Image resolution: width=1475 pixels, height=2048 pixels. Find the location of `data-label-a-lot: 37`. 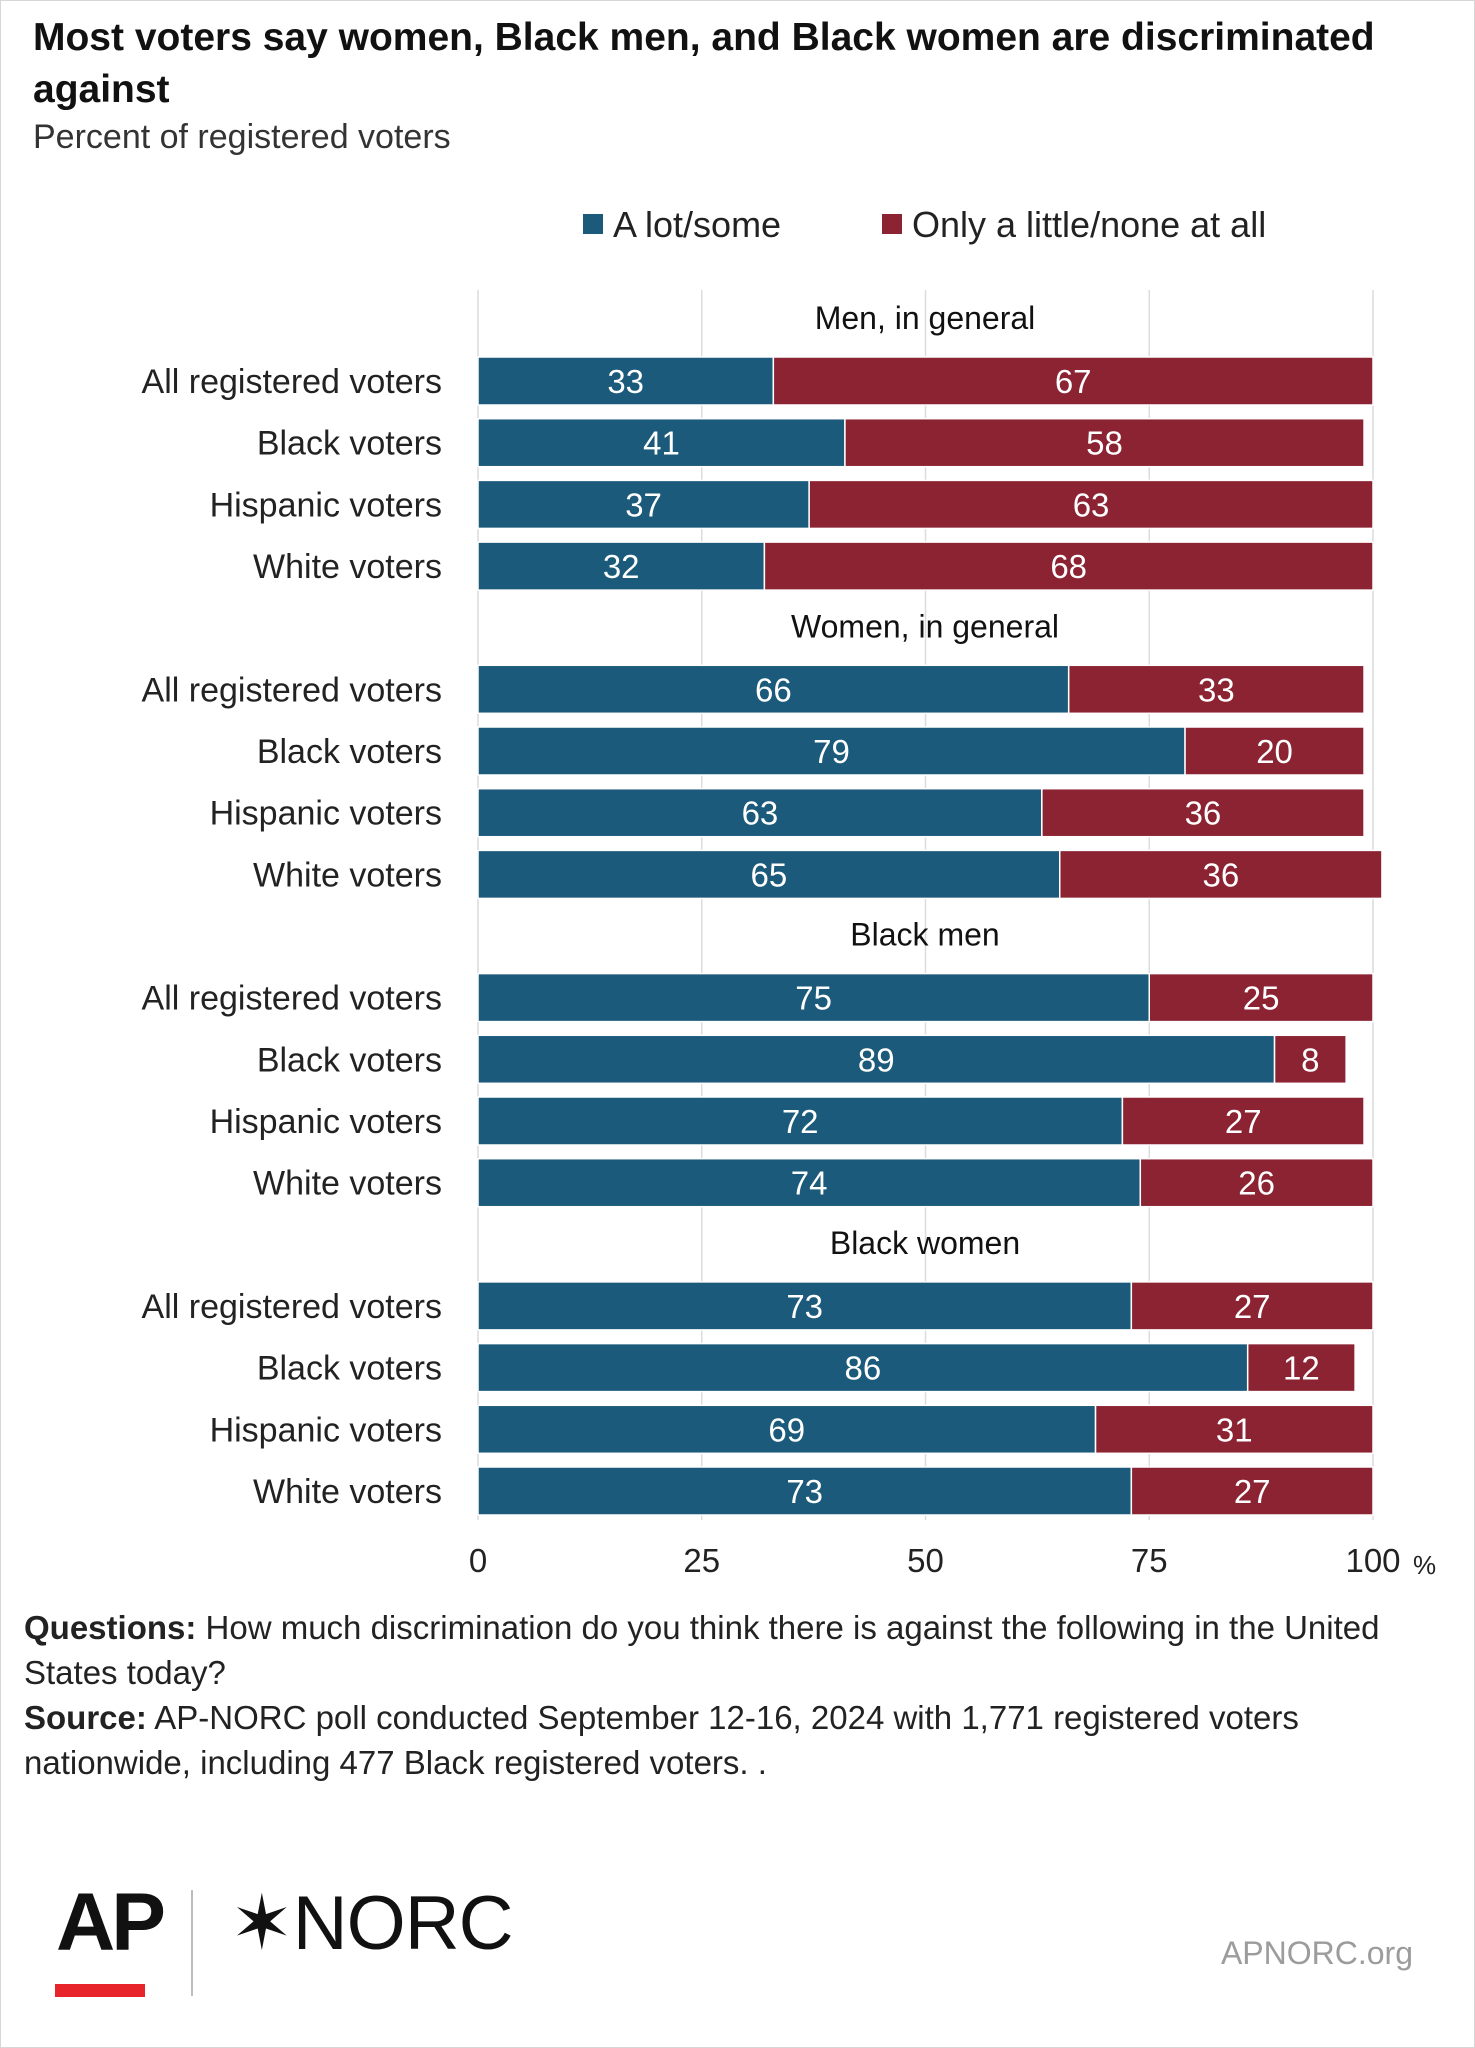

data-label-a-lot: 37 is located at coordinates (643, 504).